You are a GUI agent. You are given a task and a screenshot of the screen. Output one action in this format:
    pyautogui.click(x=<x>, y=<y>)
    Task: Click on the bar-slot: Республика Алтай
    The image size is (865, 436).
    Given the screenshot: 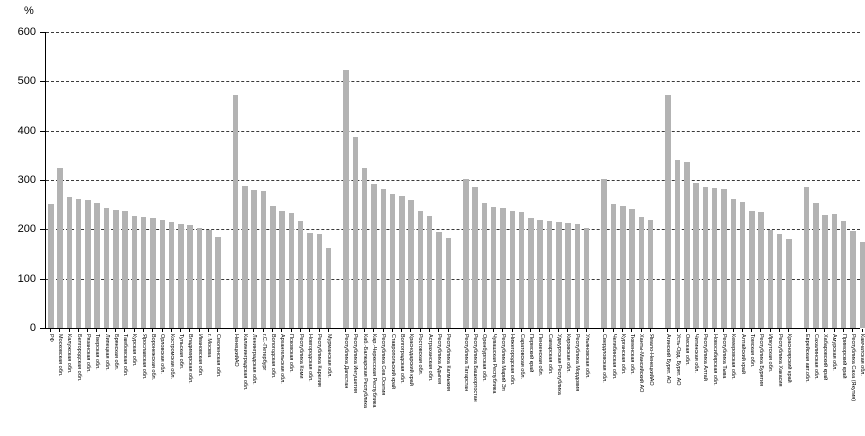 What is the action you would take?
    pyautogui.click(x=705, y=232)
    